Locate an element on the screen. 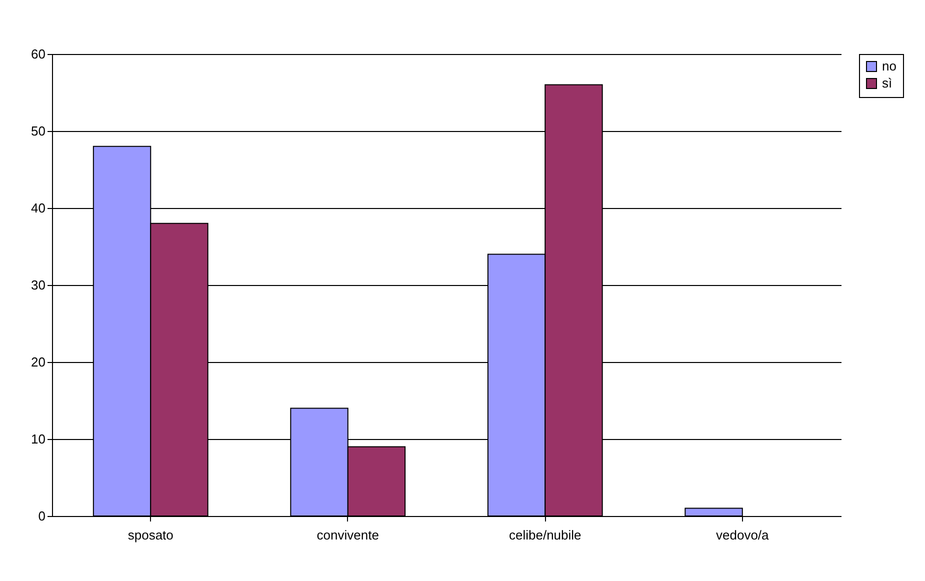 The width and height of the screenshot is (925, 581). y-tick-label: 10 is located at coordinates (38, 439).